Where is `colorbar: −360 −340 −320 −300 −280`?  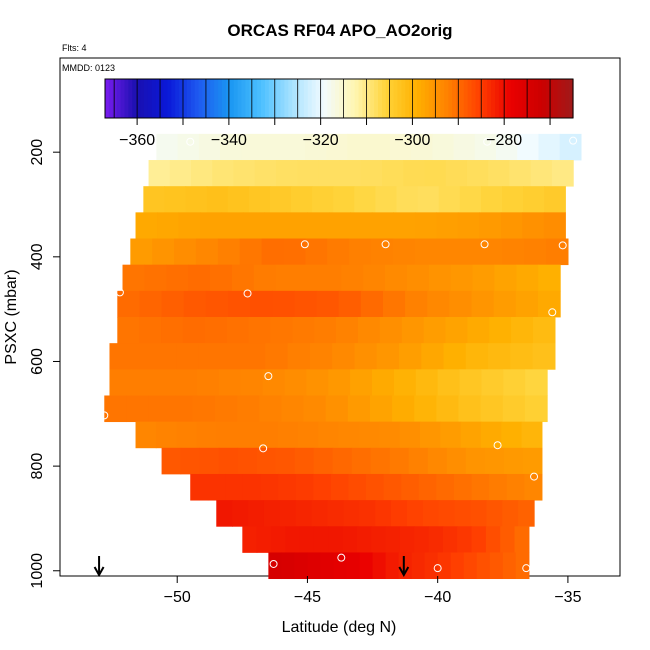
colorbar: −360 −340 −320 −300 −280 is located at coordinates (339, 113).